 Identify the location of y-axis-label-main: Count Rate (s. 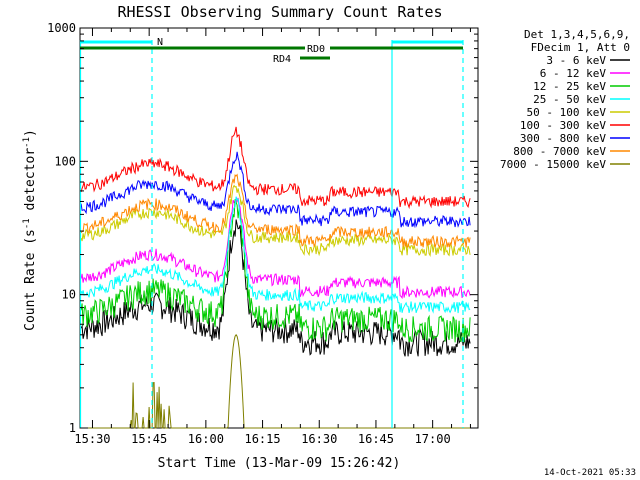
(30, 280).